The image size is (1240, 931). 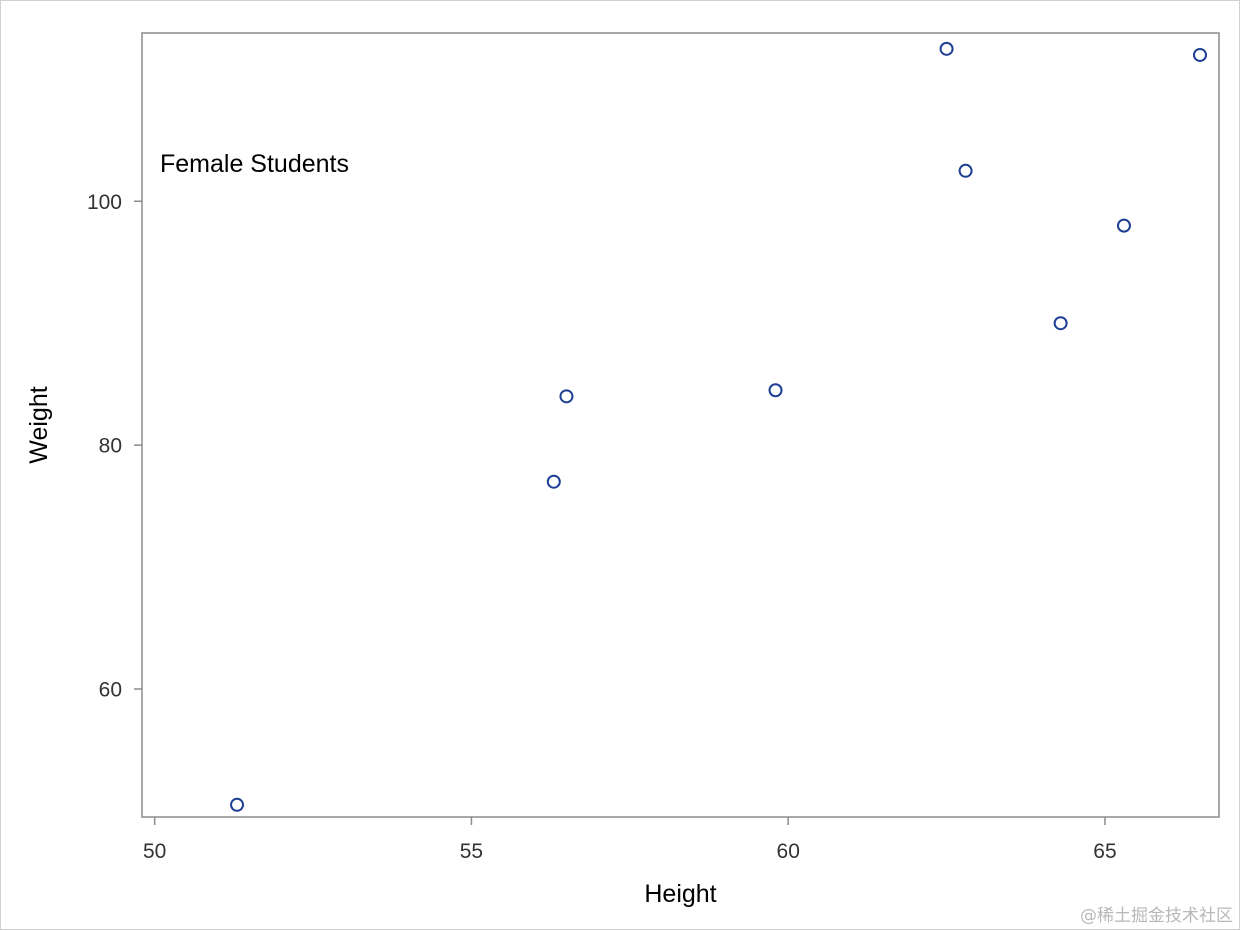 What do you see at coordinates (110, 446) in the screenshot?
I see `y-tick-label: 80` at bounding box center [110, 446].